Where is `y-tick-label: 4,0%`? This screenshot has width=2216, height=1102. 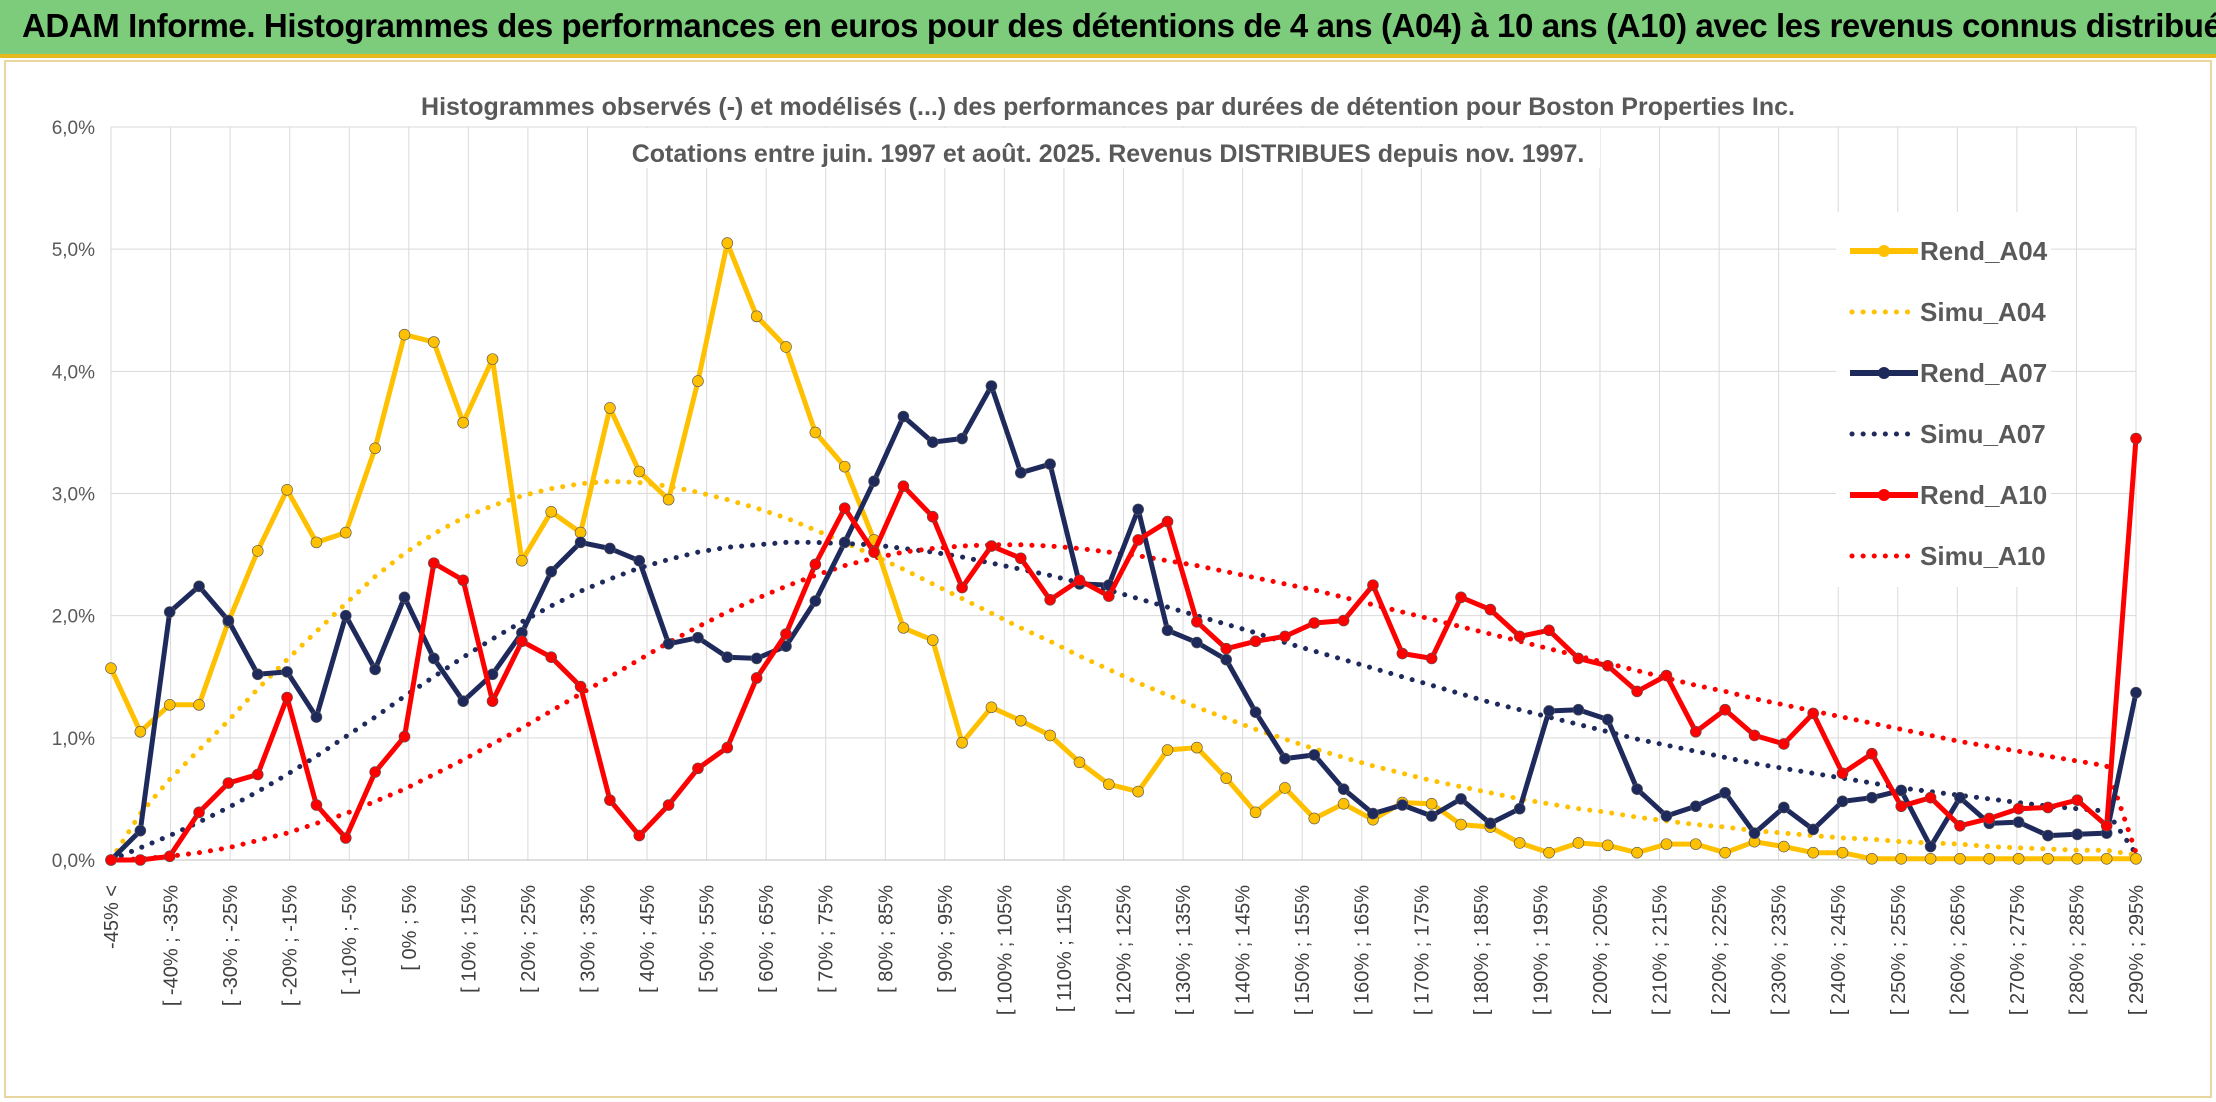
y-tick-label: 4,0% is located at coordinates (73, 372).